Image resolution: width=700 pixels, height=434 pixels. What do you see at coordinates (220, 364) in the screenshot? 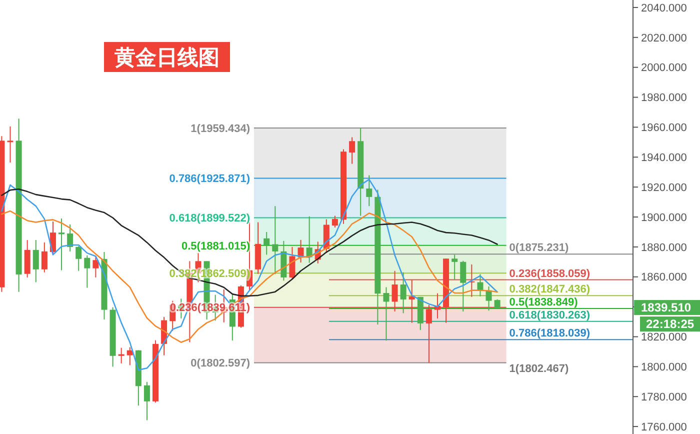
I see `ref-line-label: 0(1802.597)` at bounding box center [220, 364].